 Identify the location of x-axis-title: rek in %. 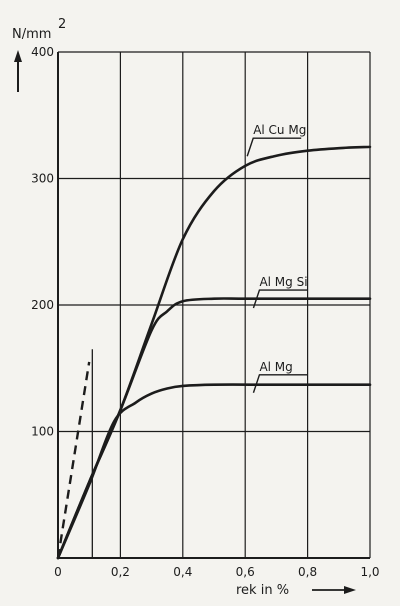
(296, 590).